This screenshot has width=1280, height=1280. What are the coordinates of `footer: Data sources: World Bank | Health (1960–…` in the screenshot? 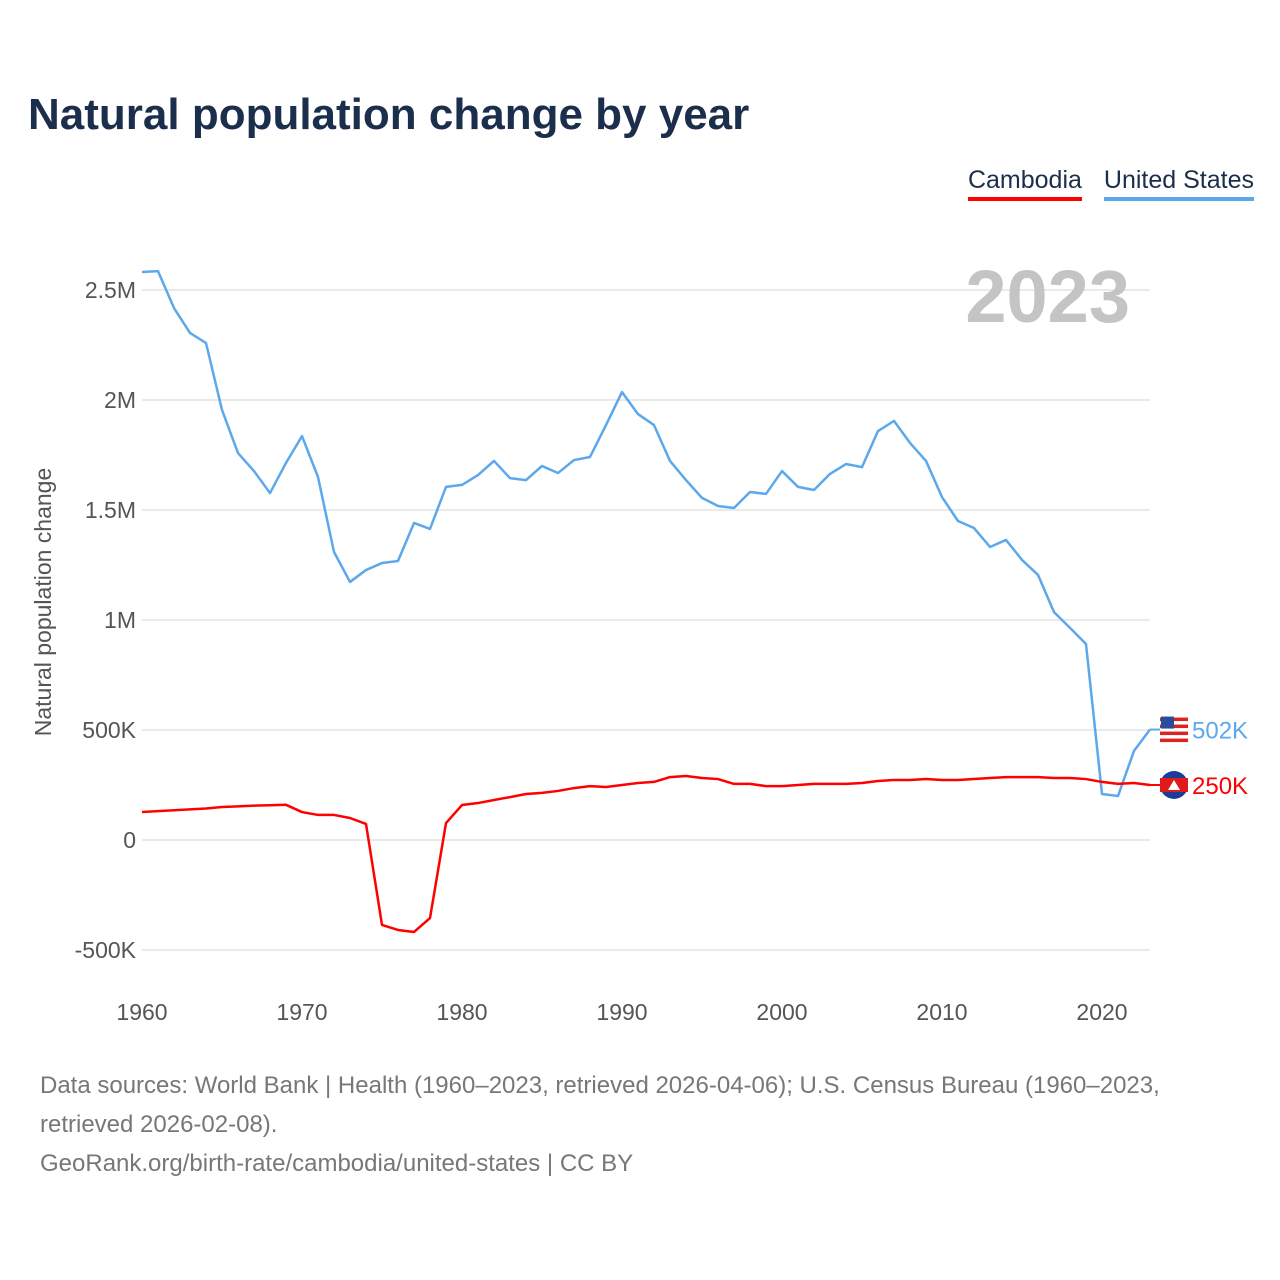 It's located at (645, 1124).